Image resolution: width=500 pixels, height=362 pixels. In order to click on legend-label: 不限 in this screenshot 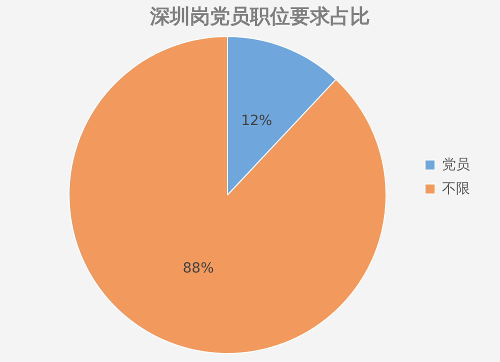, I will do `click(456, 188)`.